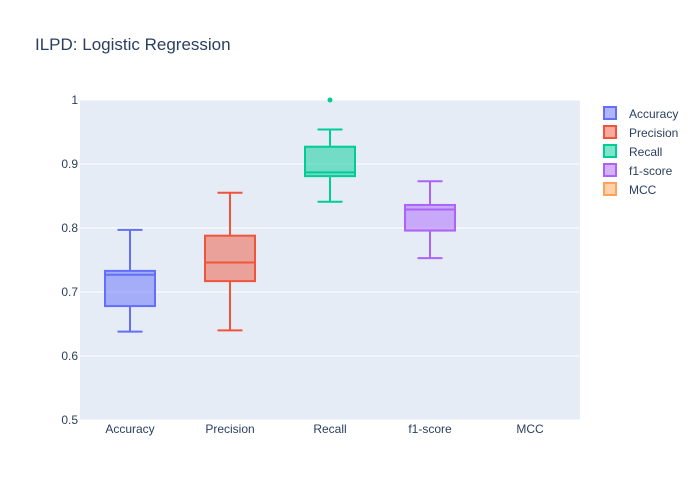  I want to click on outlier-point, so click(330, 100).